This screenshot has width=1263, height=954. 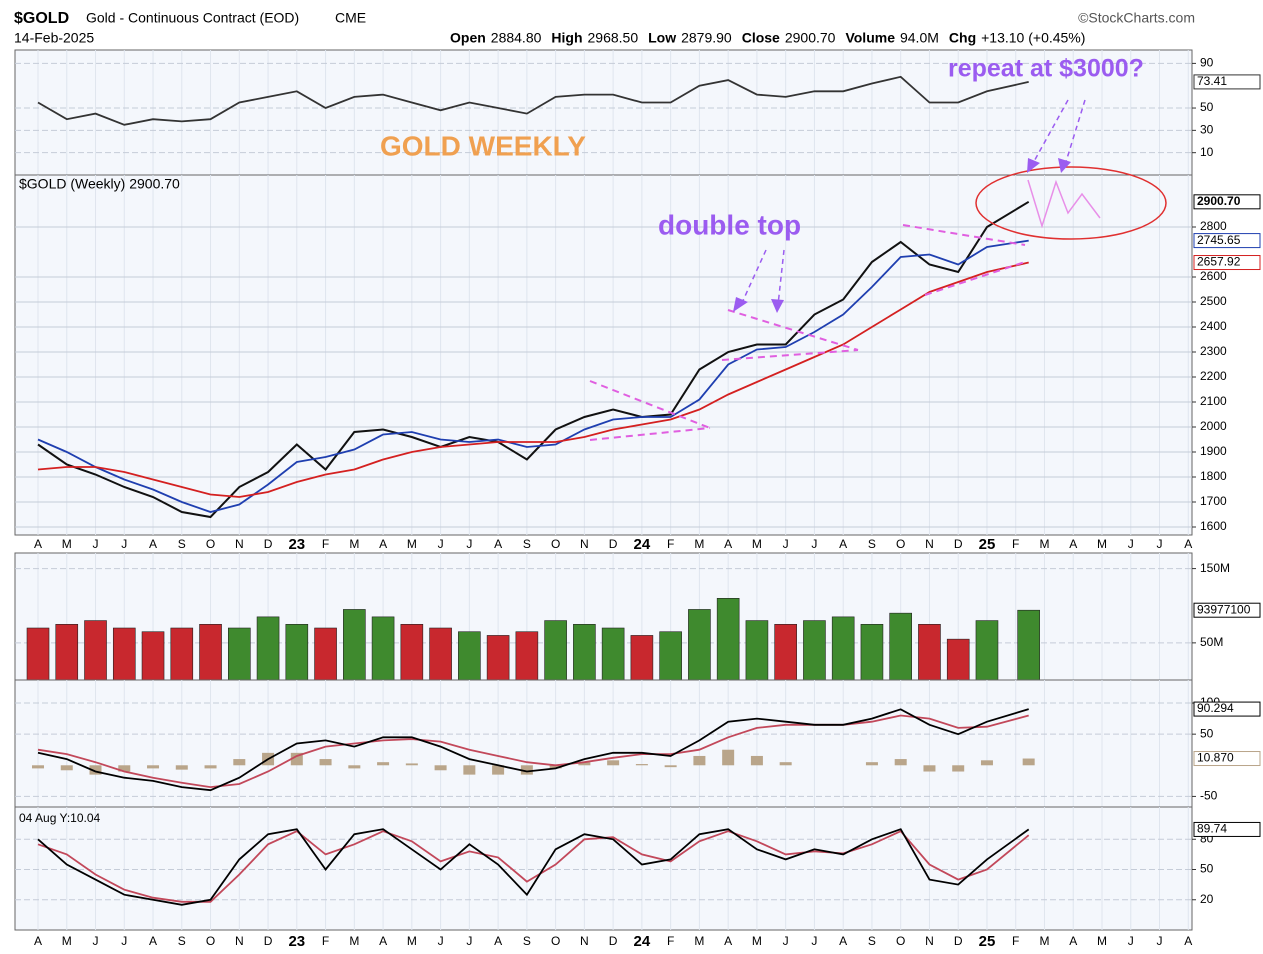 What do you see at coordinates (60, 818) in the screenshot?
I see `crosshair-readout: 04 Aug Y:10.04` at bounding box center [60, 818].